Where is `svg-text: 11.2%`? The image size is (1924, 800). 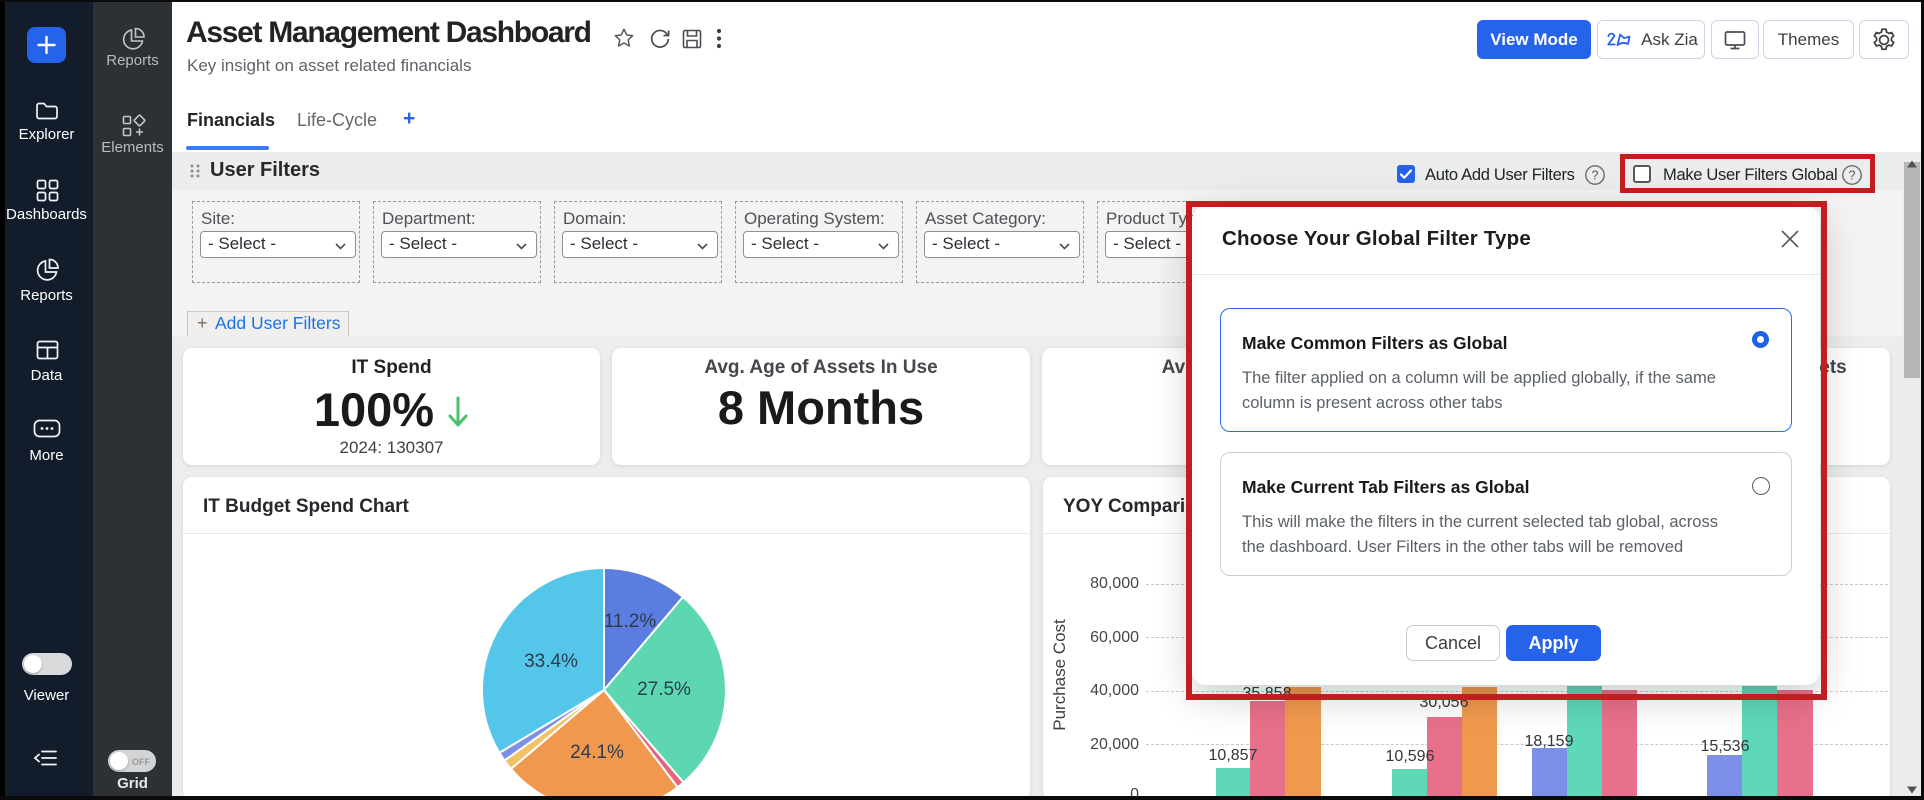 svg-text: 11.2% is located at coordinates (630, 621).